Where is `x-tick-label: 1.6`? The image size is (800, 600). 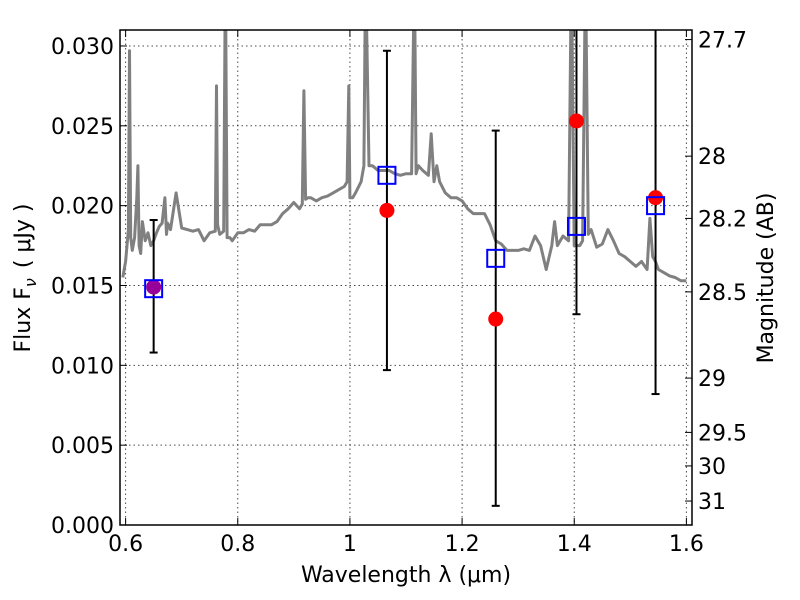 x-tick-label: 1.6 is located at coordinates (686, 544).